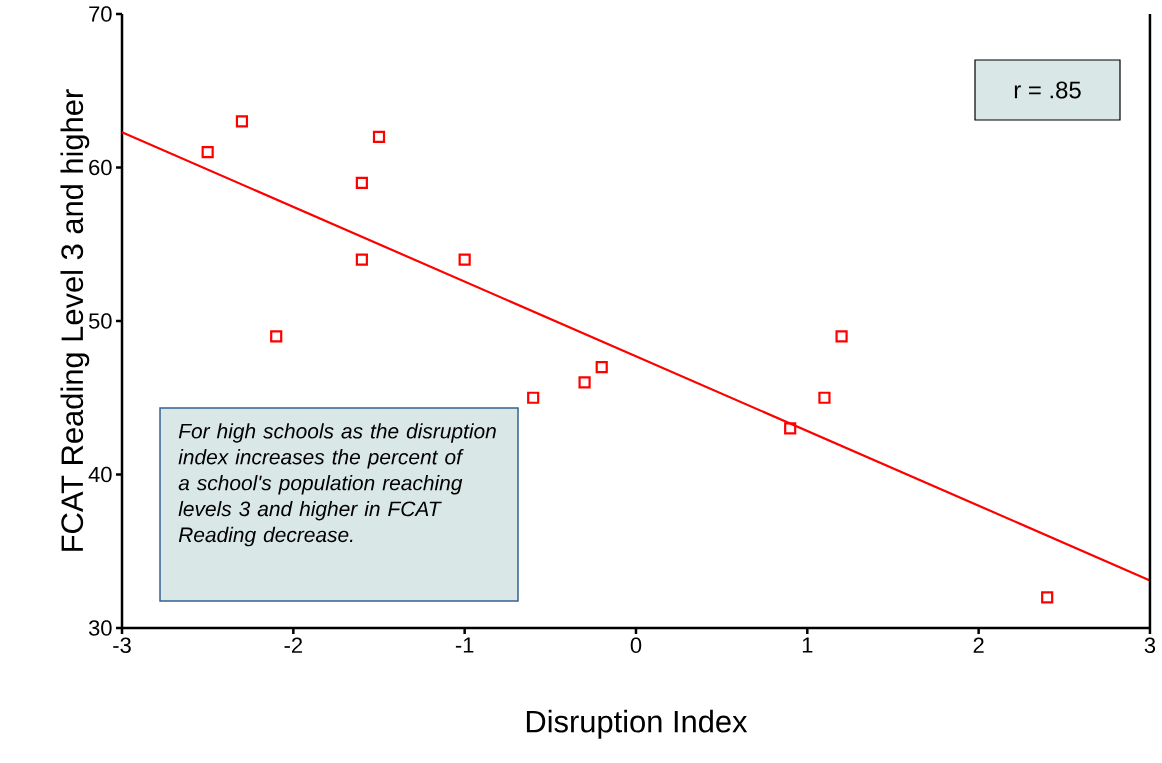 The width and height of the screenshot is (1162, 763). What do you see at coordinates (807, 645) in the screenshot?
I see `x-tick-label: 1` at bounding box center [807, 645].